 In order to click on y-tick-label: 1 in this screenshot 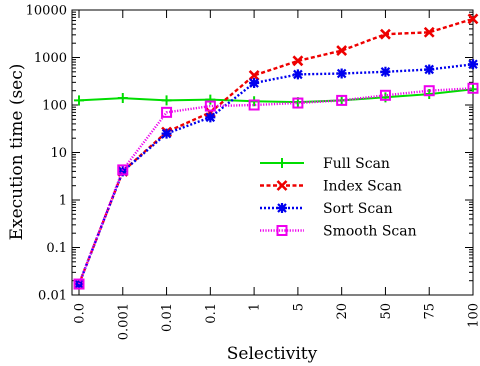, I will do `click(63, 201)`.